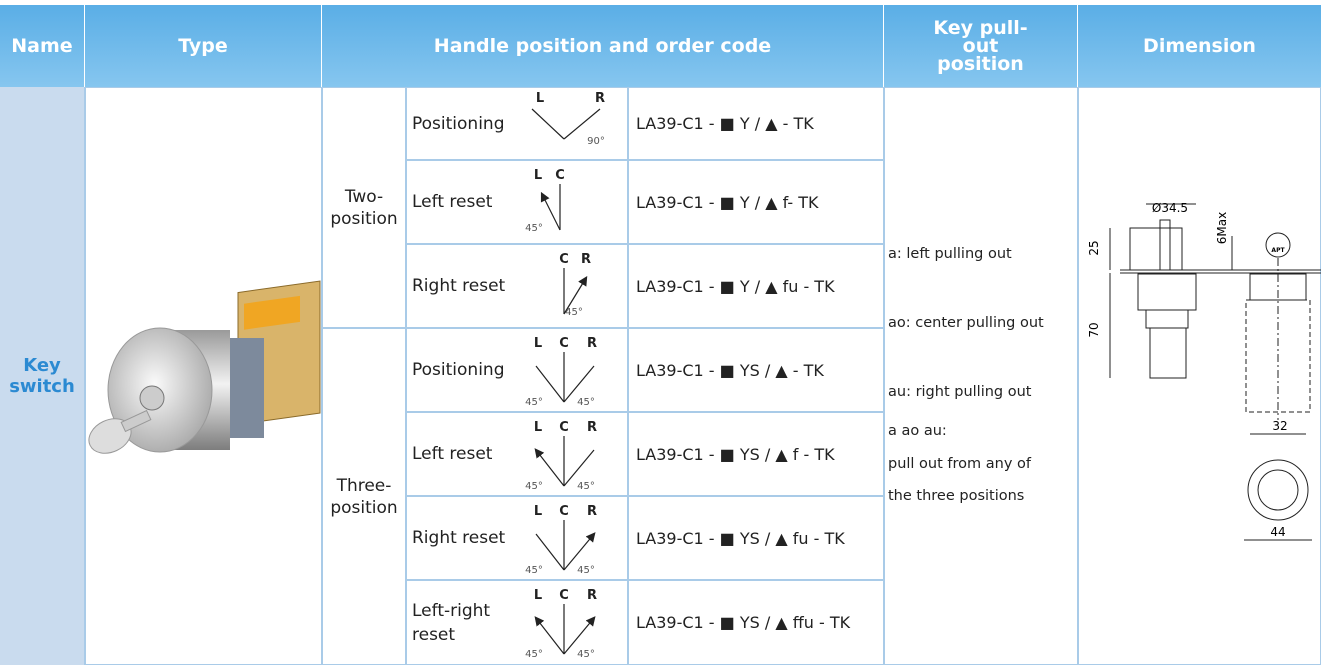 The width and height of the screenshot is (1321, 665). I want to click on group-cell: Two-position, so click(364, 207).